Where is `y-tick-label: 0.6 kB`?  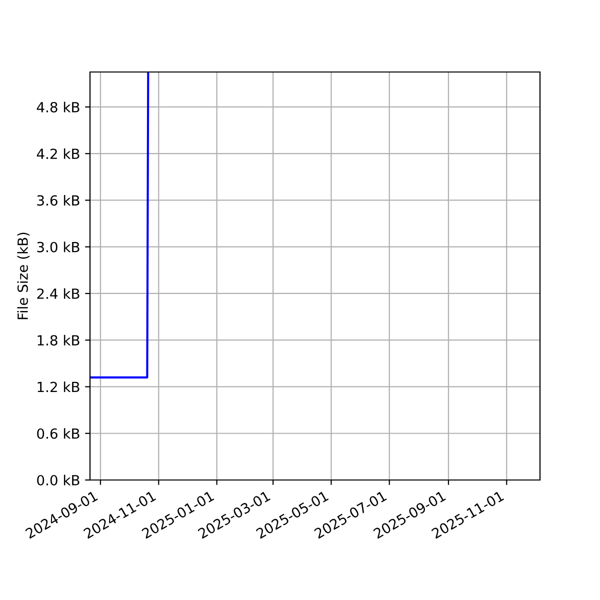 y-tick-label: 0.6 kB is located at coordinates (58, 433).